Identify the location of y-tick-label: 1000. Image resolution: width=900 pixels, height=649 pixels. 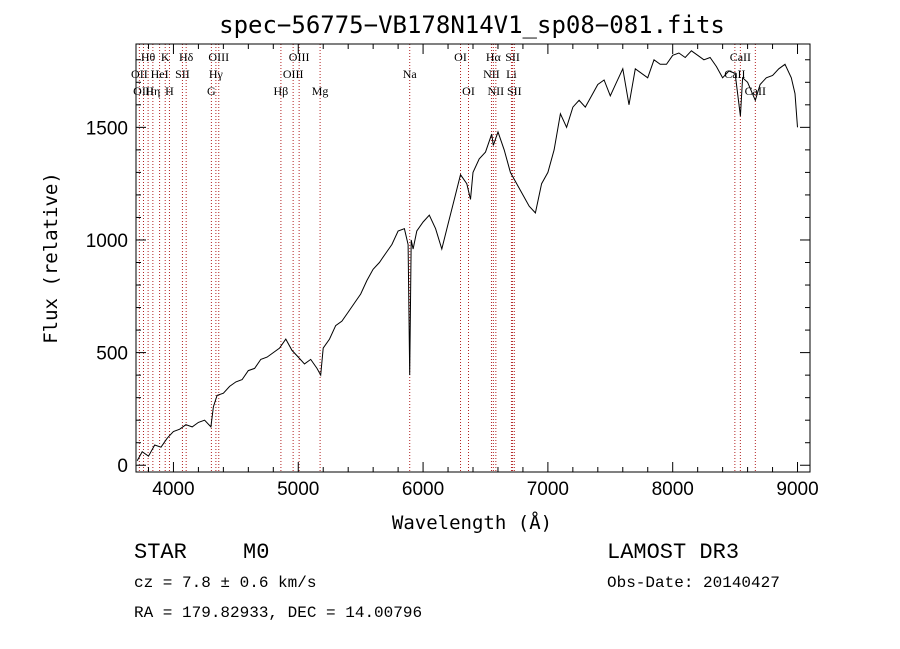
(107, 241).